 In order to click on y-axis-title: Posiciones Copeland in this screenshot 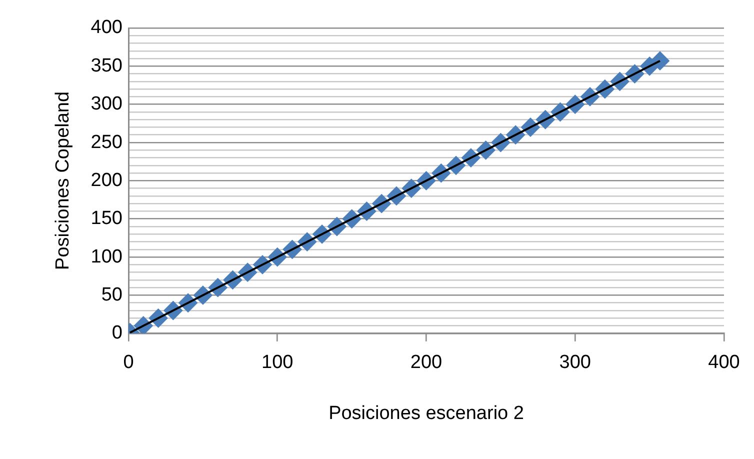, I will do `click(63, 180)`.